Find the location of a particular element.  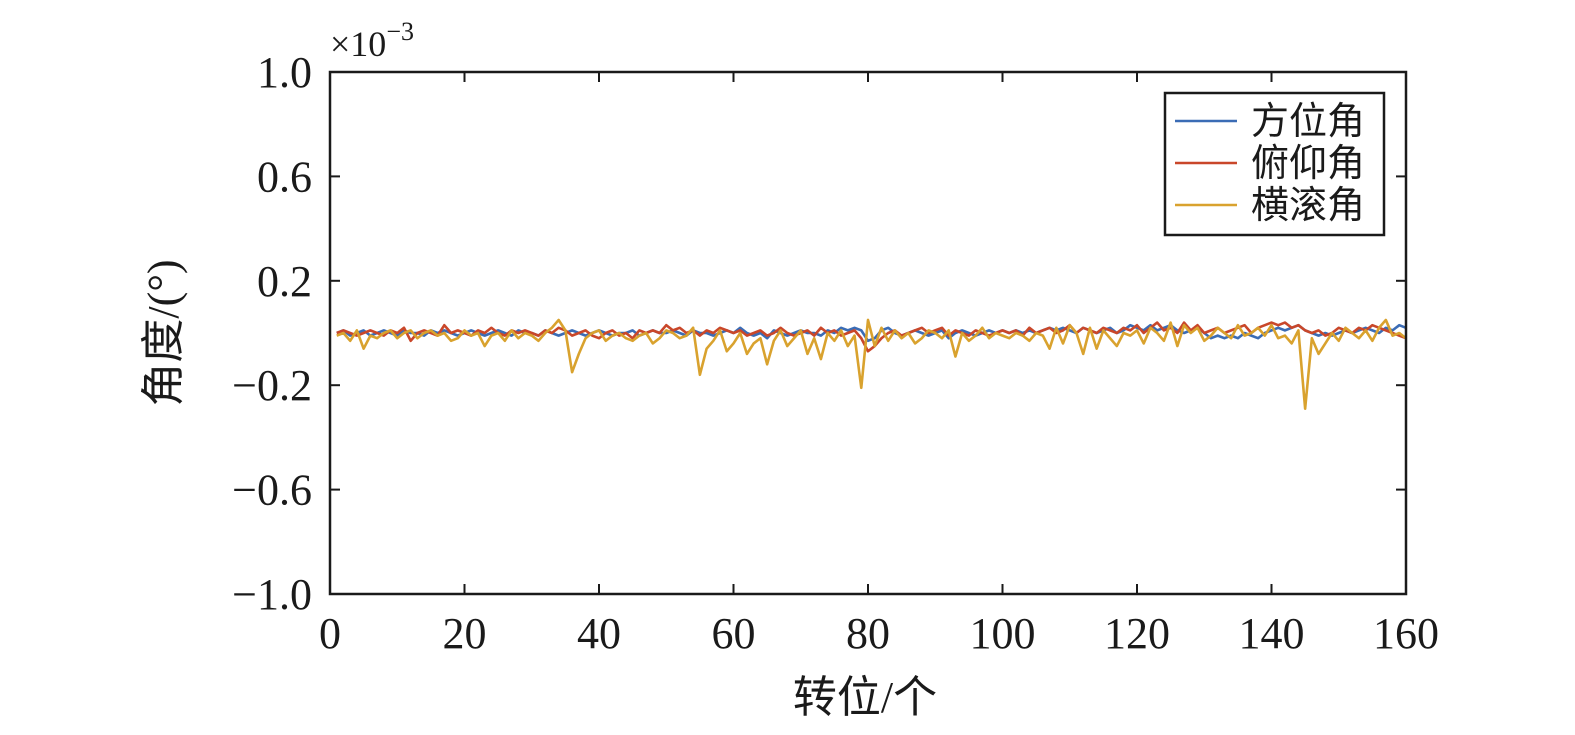

y-tick-label: −0.6 is located at coordinates (272, 490).